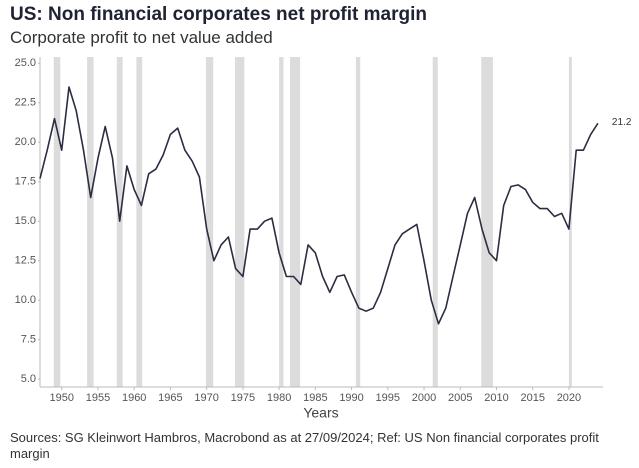 Image resolution: width=639 pixels, height=468 pixels. What do you see at coordinates (25, 63) in the screenshot?
I see `y-tick-label: 25.0` at bounding box center [25, 63].